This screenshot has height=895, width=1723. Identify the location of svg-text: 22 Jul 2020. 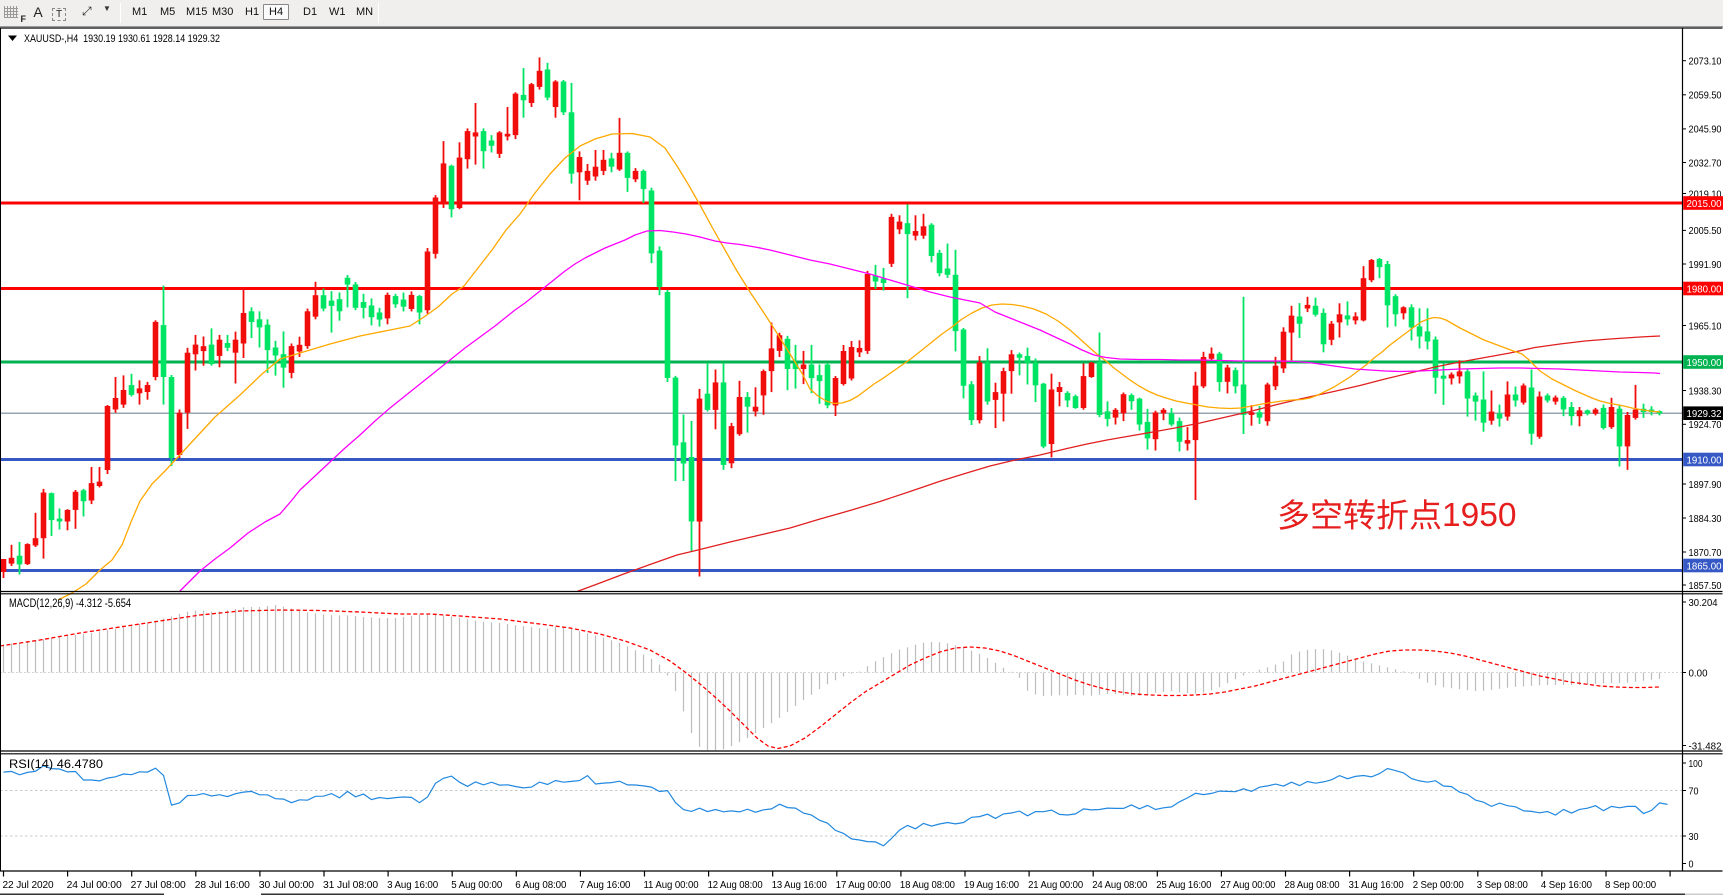
(29, 885).